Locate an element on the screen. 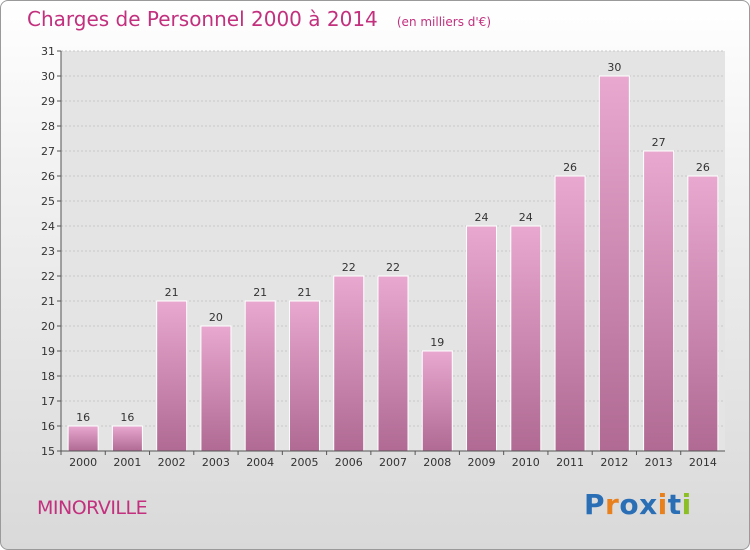  y-tick-label: 24 is located at coordinates (48, 226).